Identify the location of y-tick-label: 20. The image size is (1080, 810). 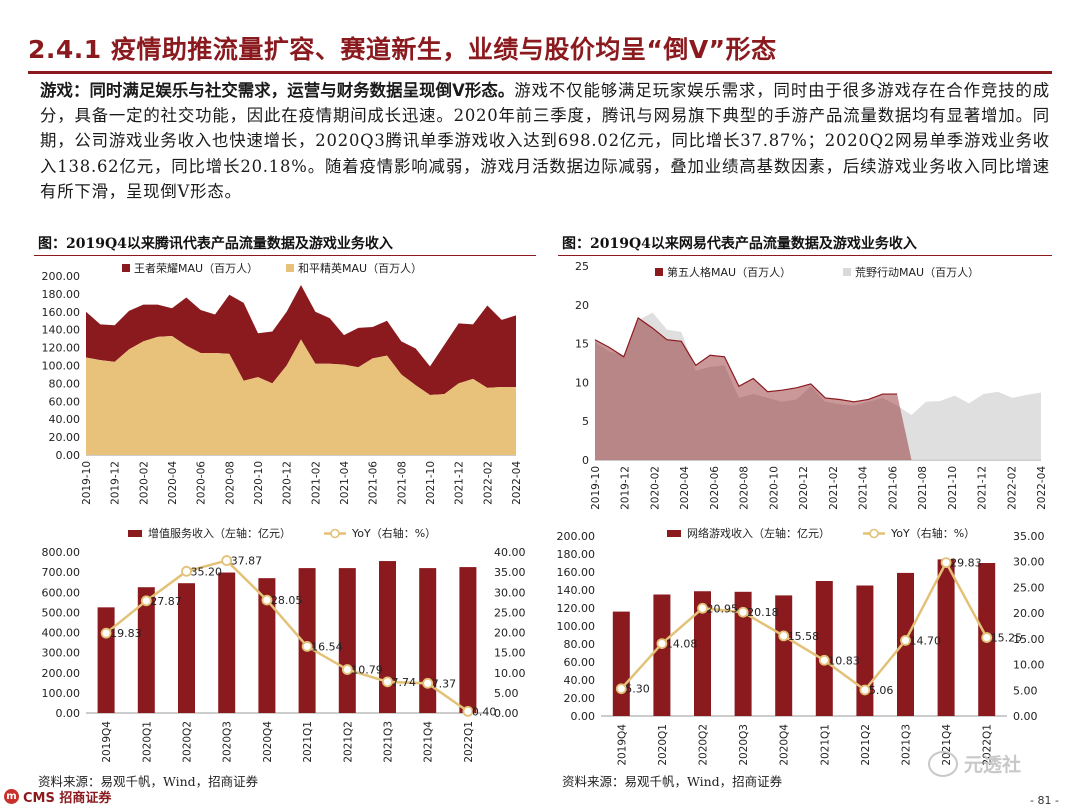
(582, 305).